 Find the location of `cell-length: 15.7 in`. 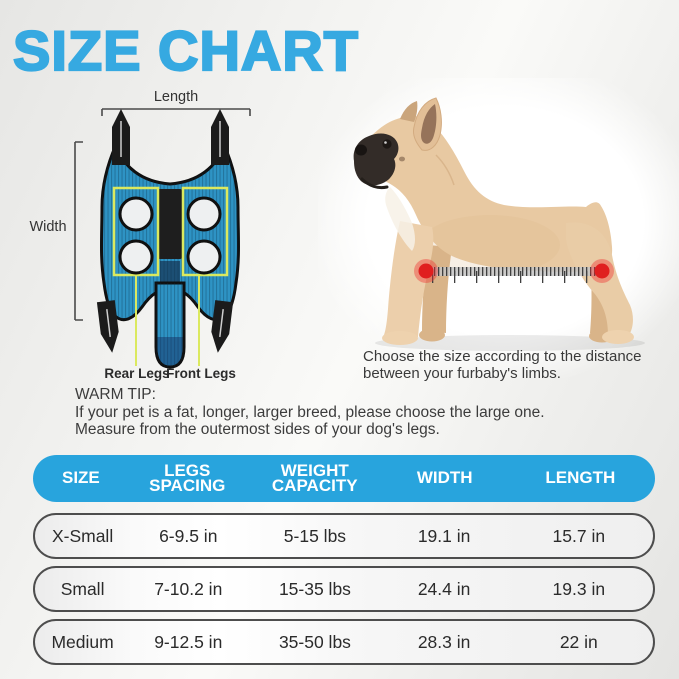

cell-length: 15.7 in is located at coordinates (579, 535).